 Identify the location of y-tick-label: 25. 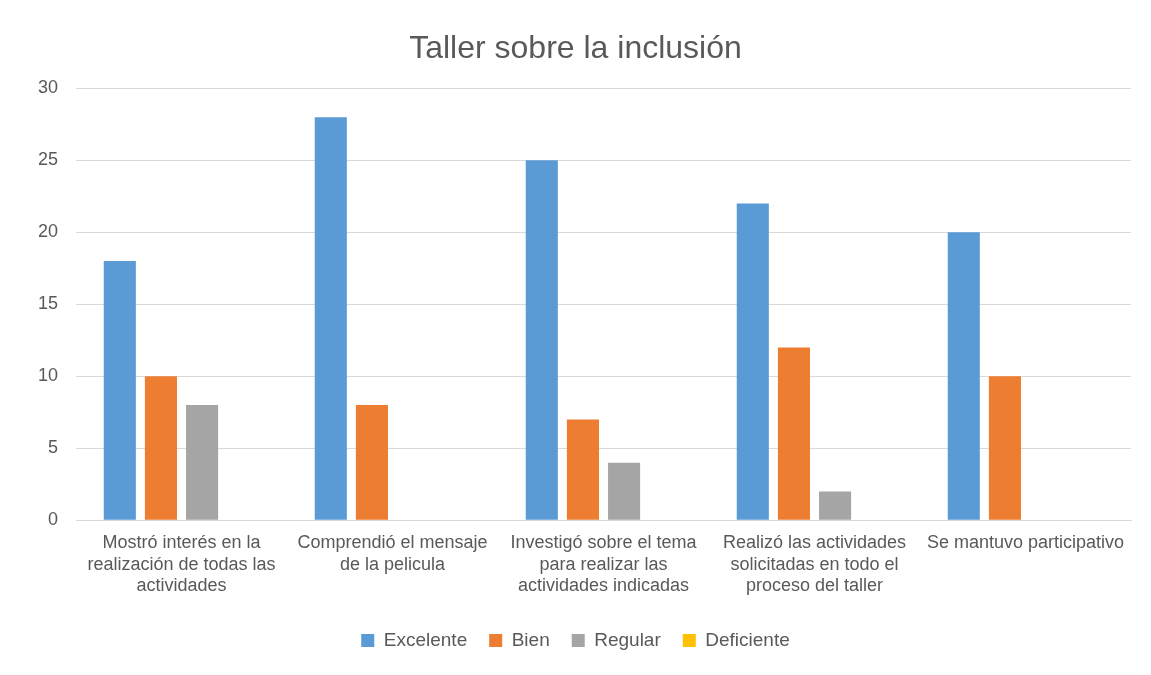
(48, 159).